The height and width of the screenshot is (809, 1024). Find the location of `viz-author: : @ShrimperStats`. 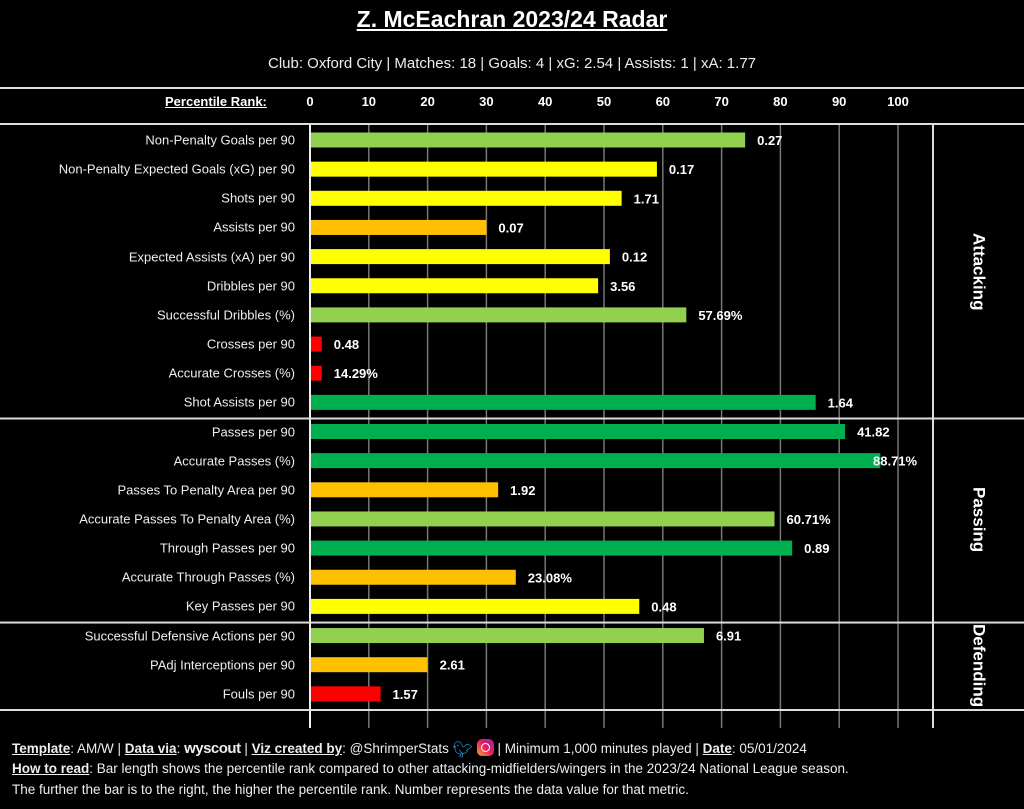

viz-author: : @ShrimperStats is located at coordinates (395, 748).